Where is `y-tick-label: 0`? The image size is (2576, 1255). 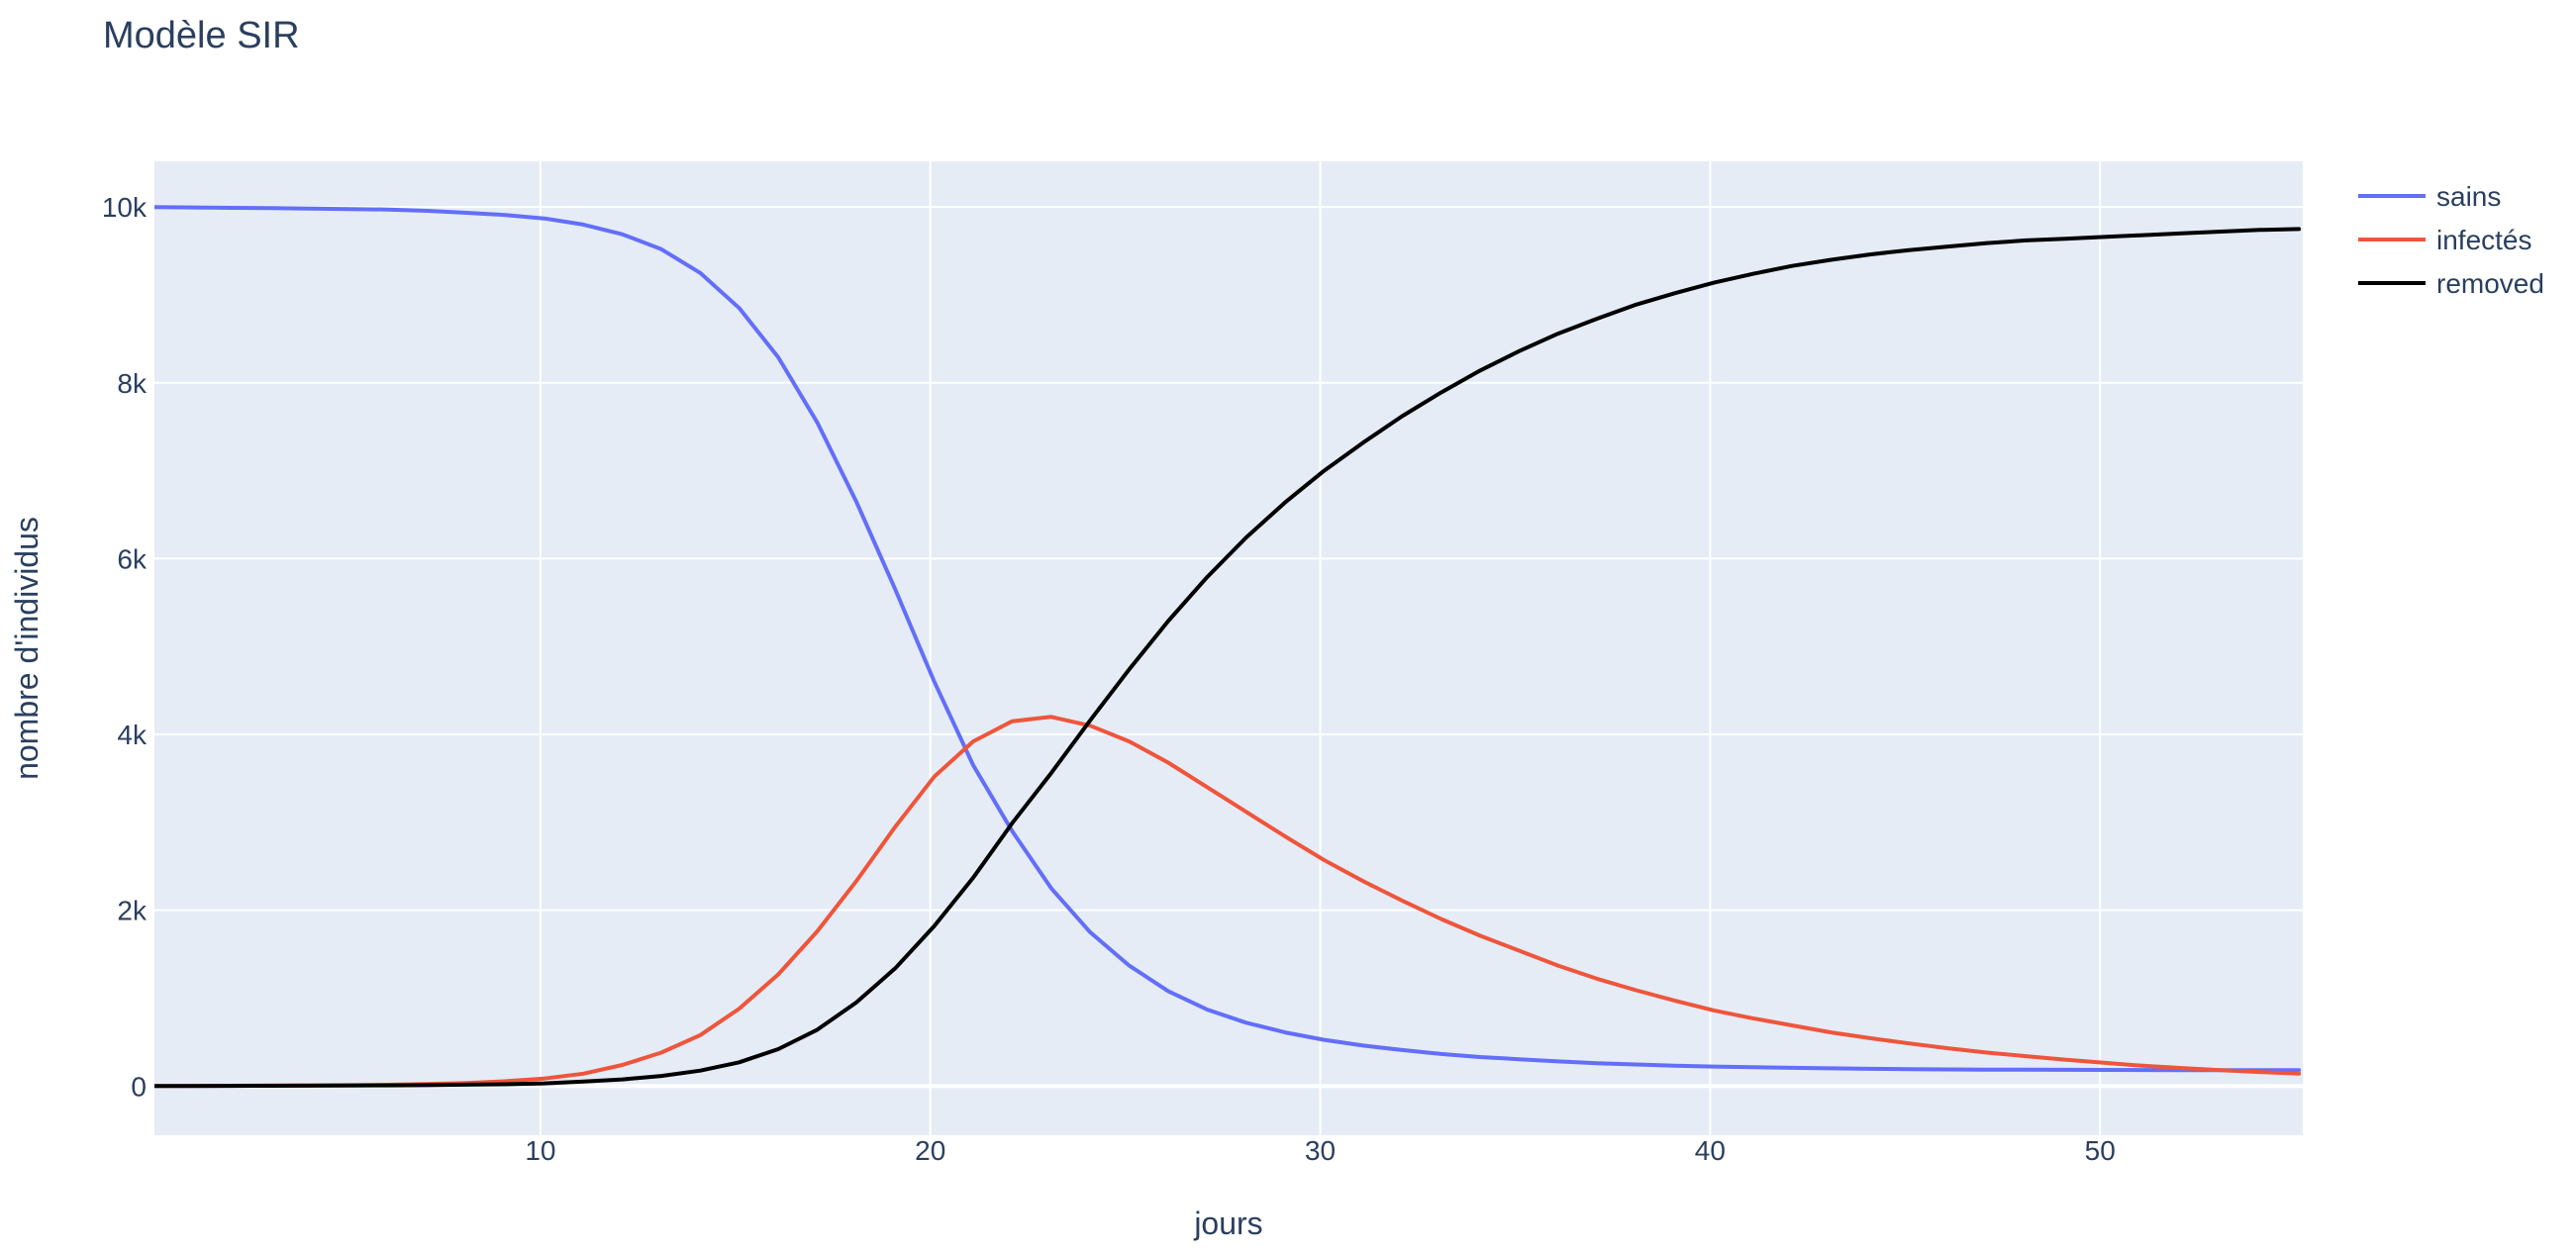 y-tick-label: 0 is located at coordinates (139, 1086).